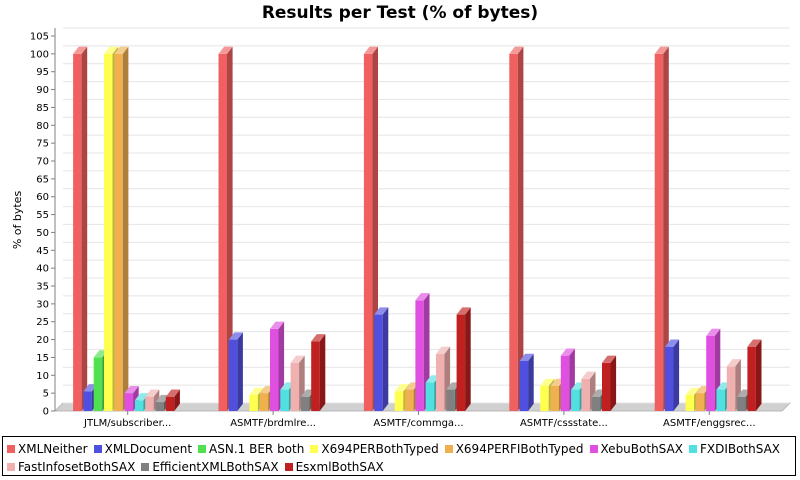 The width and height of the screenshot is (800, 480). Describe the element at coordinates (39, 37) in the screenshot. I see `y-tick-label: 105` at that location.